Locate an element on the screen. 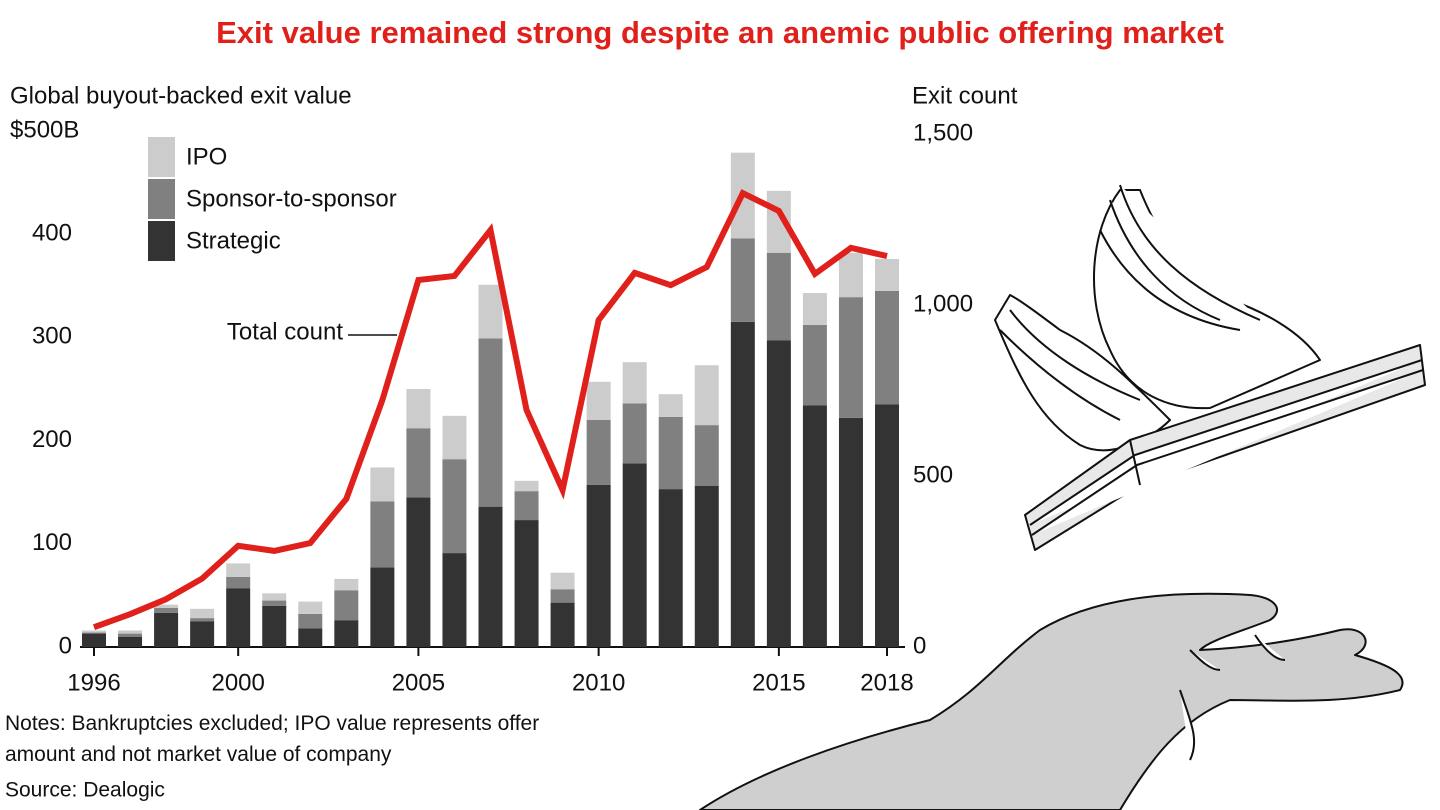 The width and height of the screenshot is (1440, 810). y-axis-title: Global buyout-backed exit value is located at coordinates (181, 95).